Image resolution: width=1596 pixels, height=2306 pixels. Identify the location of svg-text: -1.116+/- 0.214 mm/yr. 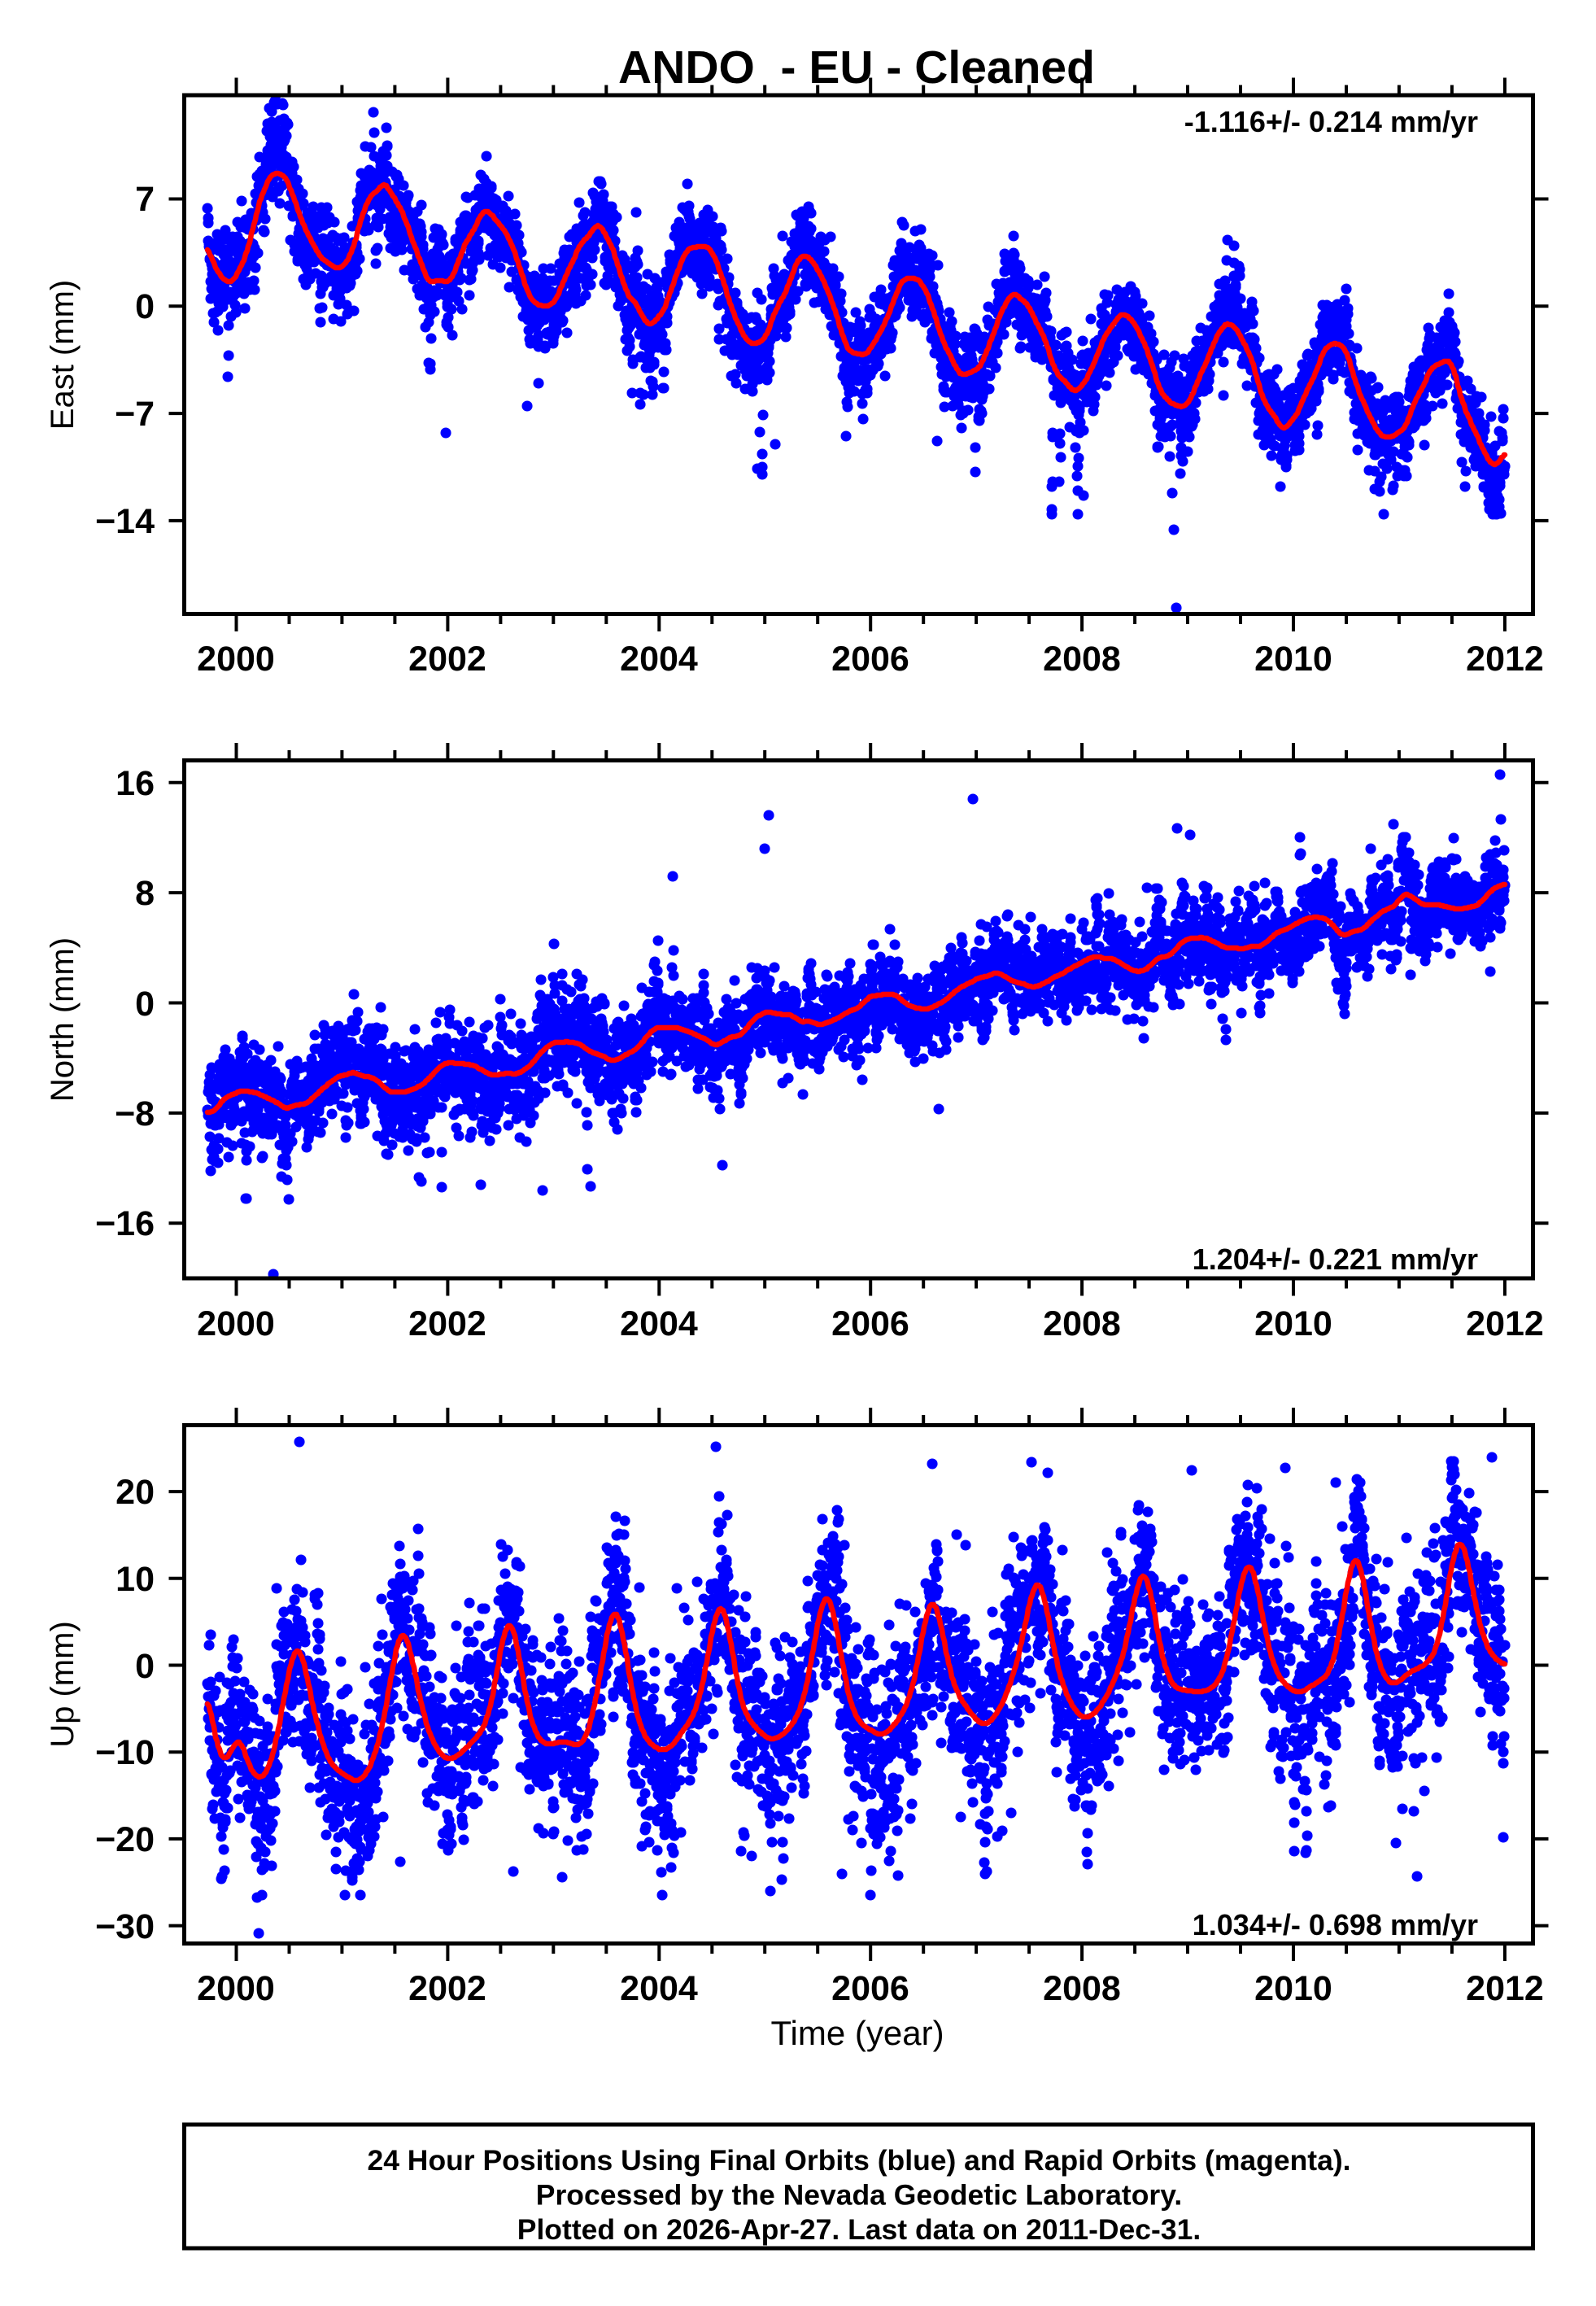
(1331, 121).